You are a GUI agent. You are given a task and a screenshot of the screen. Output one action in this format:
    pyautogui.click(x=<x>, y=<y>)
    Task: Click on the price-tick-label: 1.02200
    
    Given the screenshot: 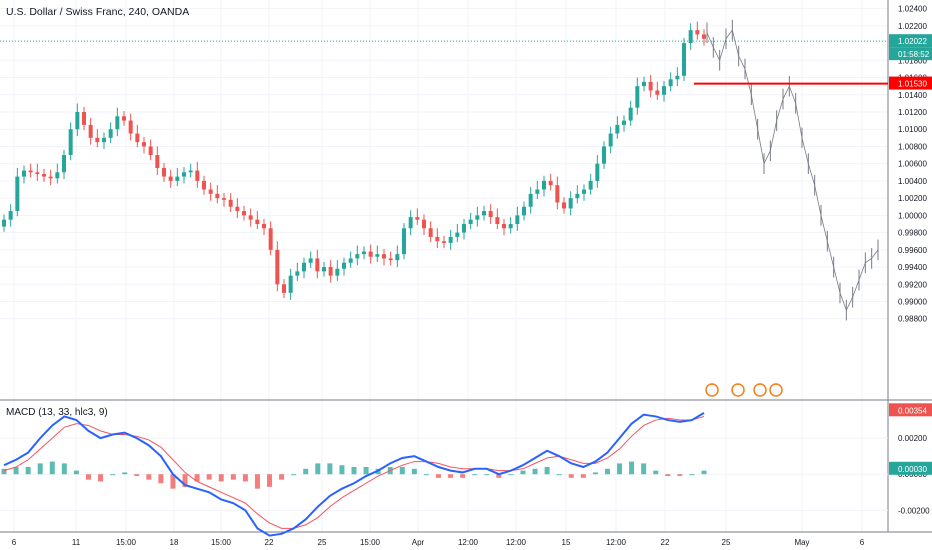 What is the action you would take?
    pyautogui.click(x=912, y=26)
    